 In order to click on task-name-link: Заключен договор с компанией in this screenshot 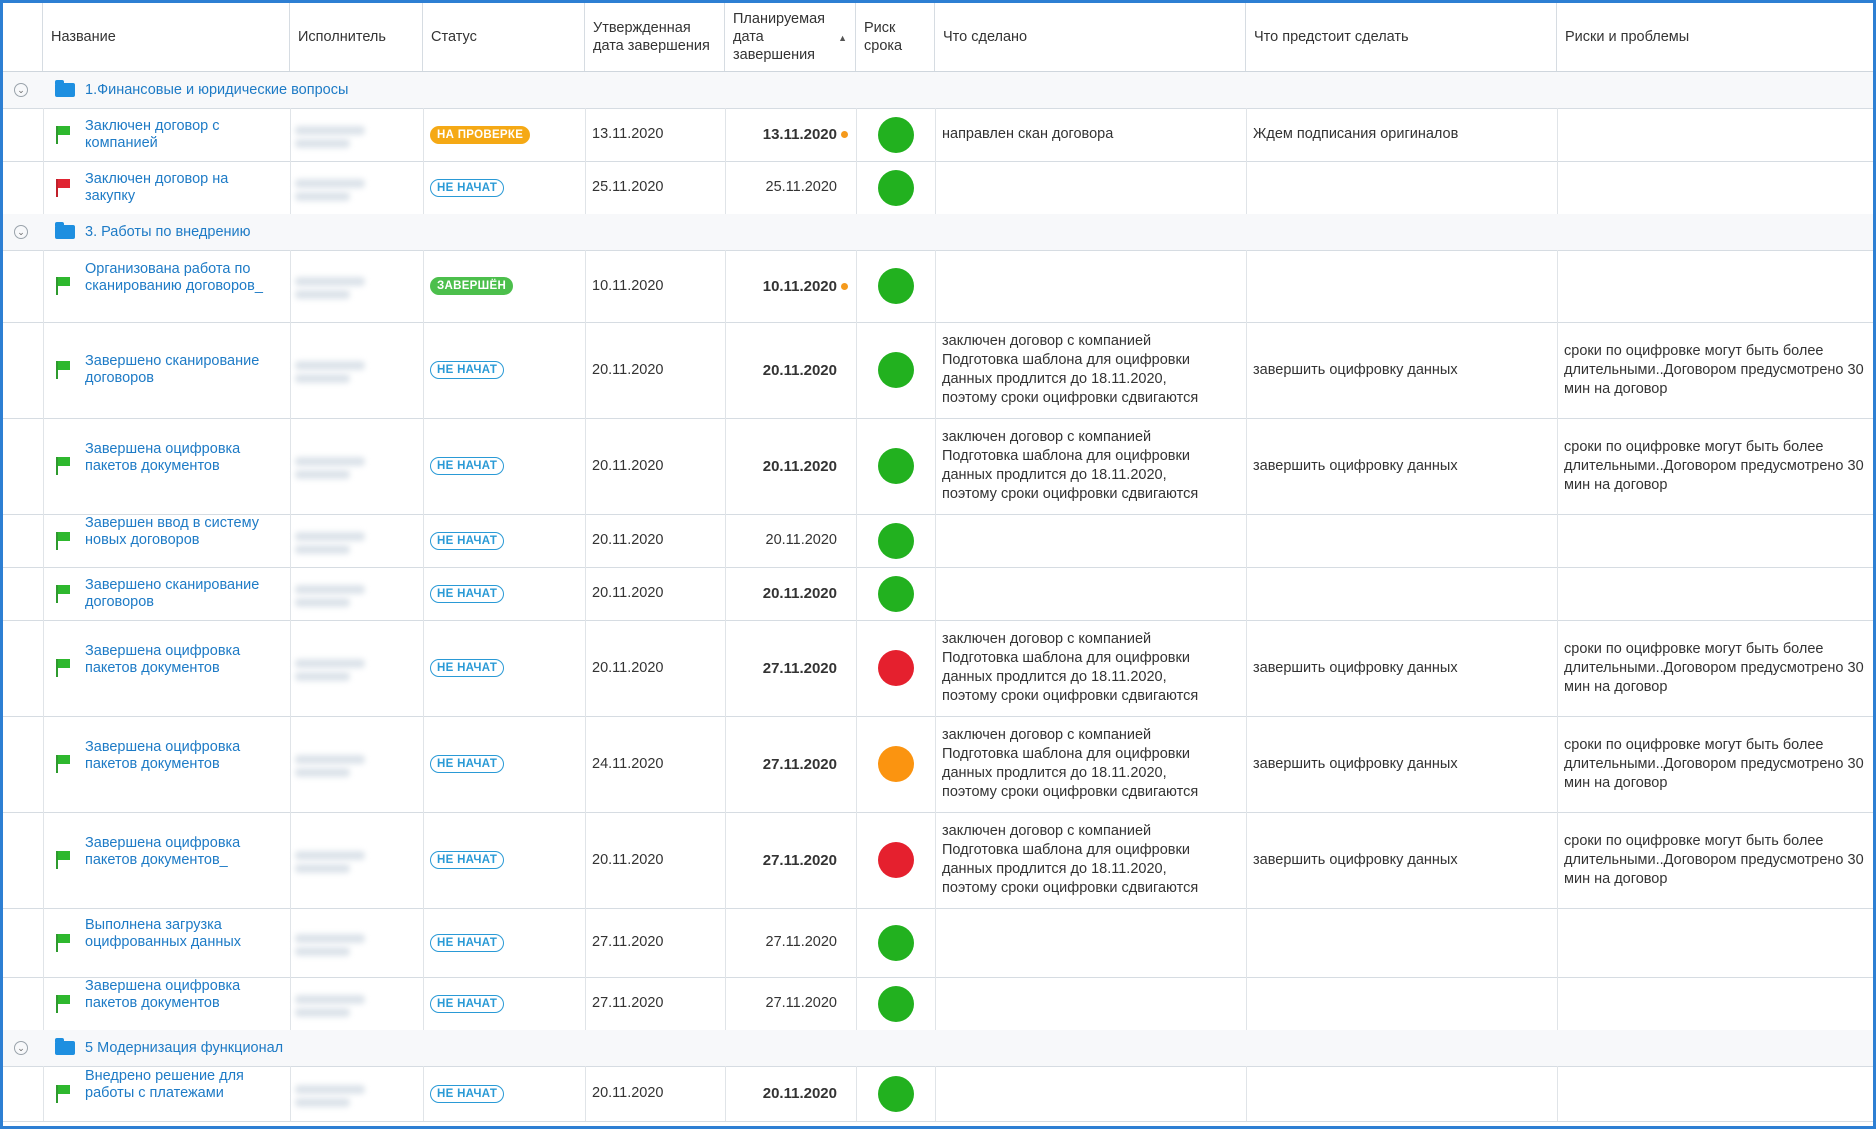, I will do `click(180, 135)`.